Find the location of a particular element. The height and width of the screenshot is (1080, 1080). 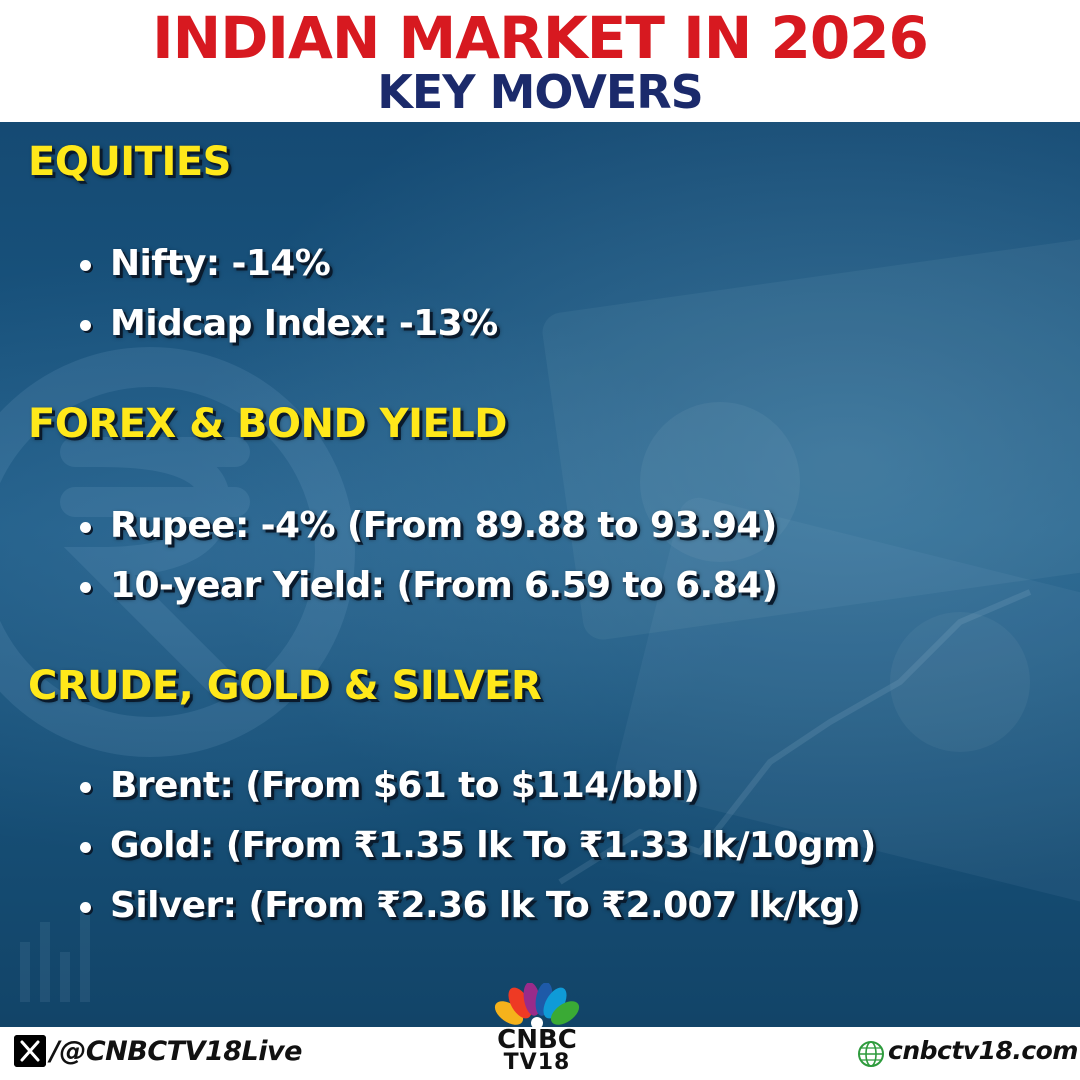

section-title-equities: EQUITIES is located at coordinates (130, 162).